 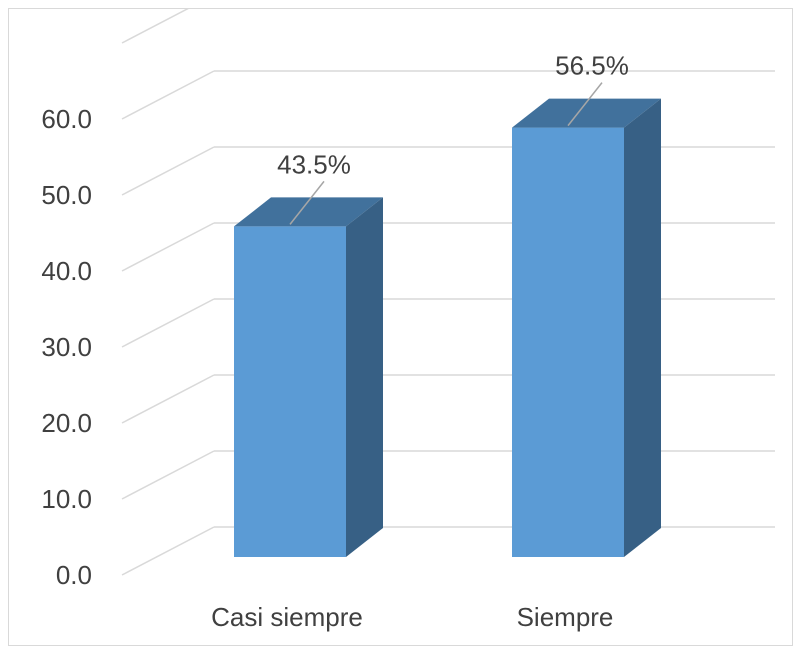 What do you see at coordinates (66, 347) in the screenshot?
I see `y-tick-label: 30.0` at bounding box center [66, 347].